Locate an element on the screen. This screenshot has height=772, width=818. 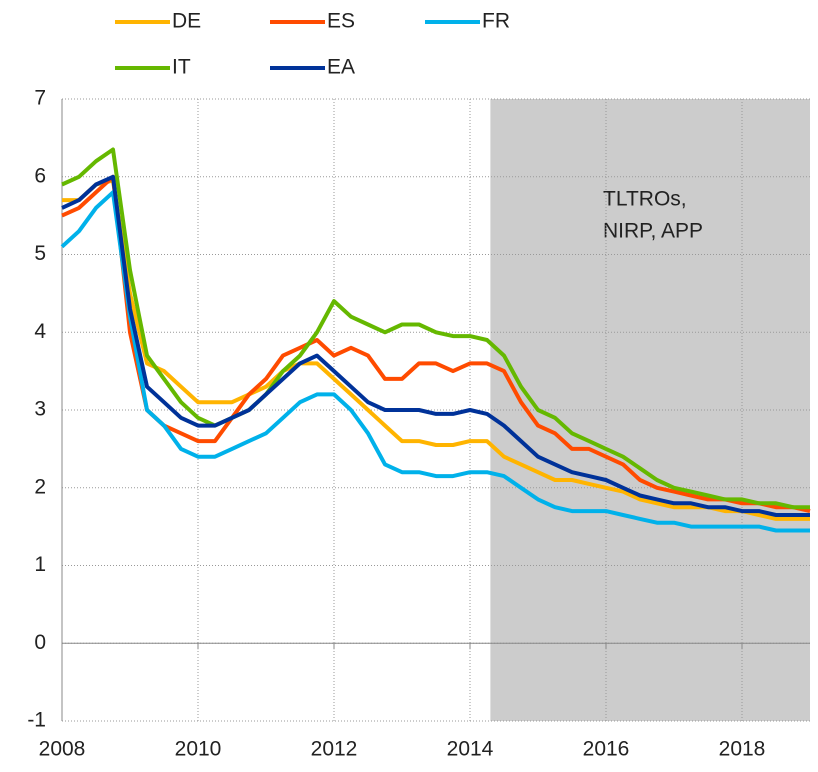
x-tick-label: 2018 is located at coordinates (742, 749).